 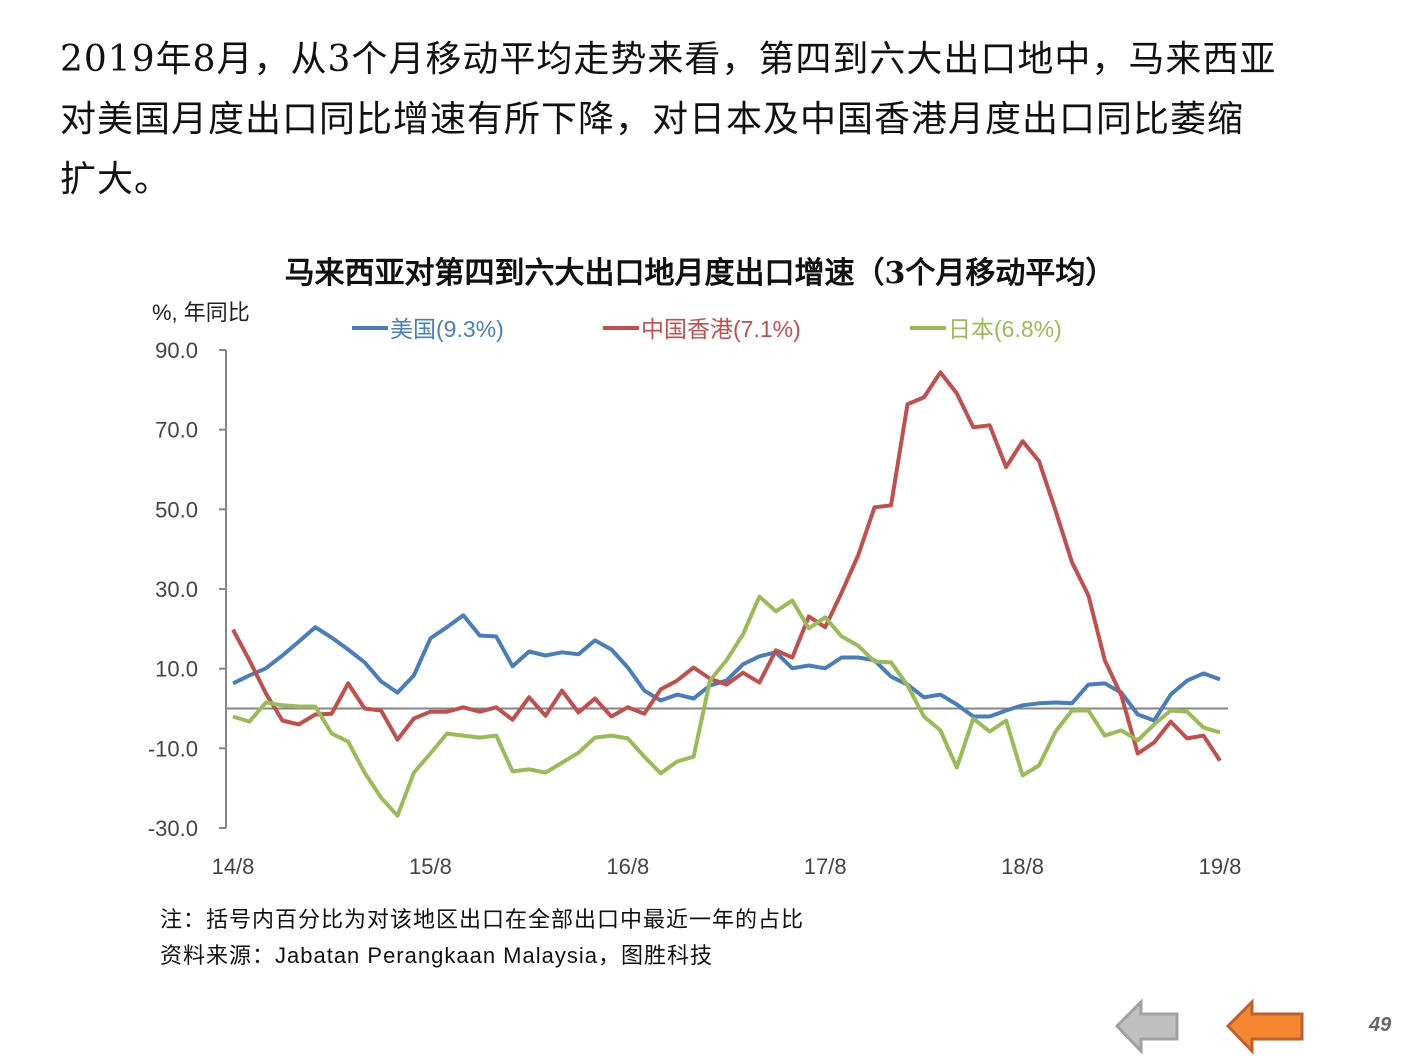 What do you see at coordinates (652, 119) in the screenshot?
I see `paragraph-line: 对美国月度出口同比增速有所下降，对日本及中国香港月度出口同比萎缩` at bounding box center [652, 119].